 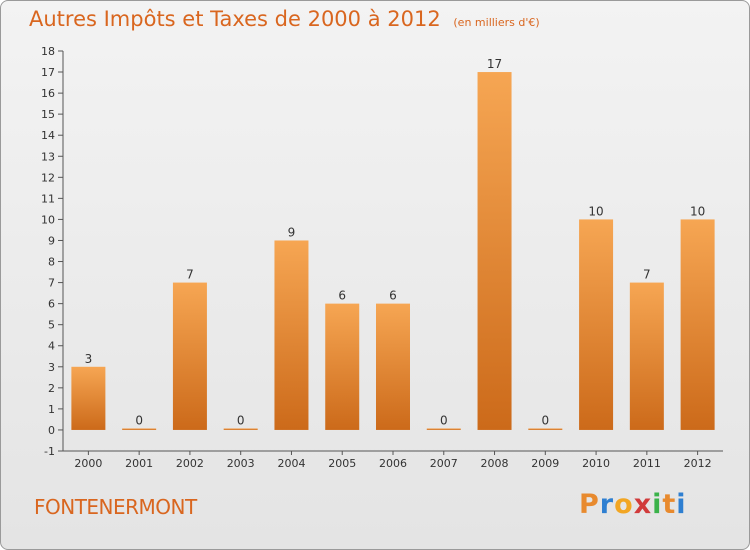 What do you see at coordinates (48, 93) in the screenshot?
I see `y-tick-label: 16` at bounding box center [48, 93].